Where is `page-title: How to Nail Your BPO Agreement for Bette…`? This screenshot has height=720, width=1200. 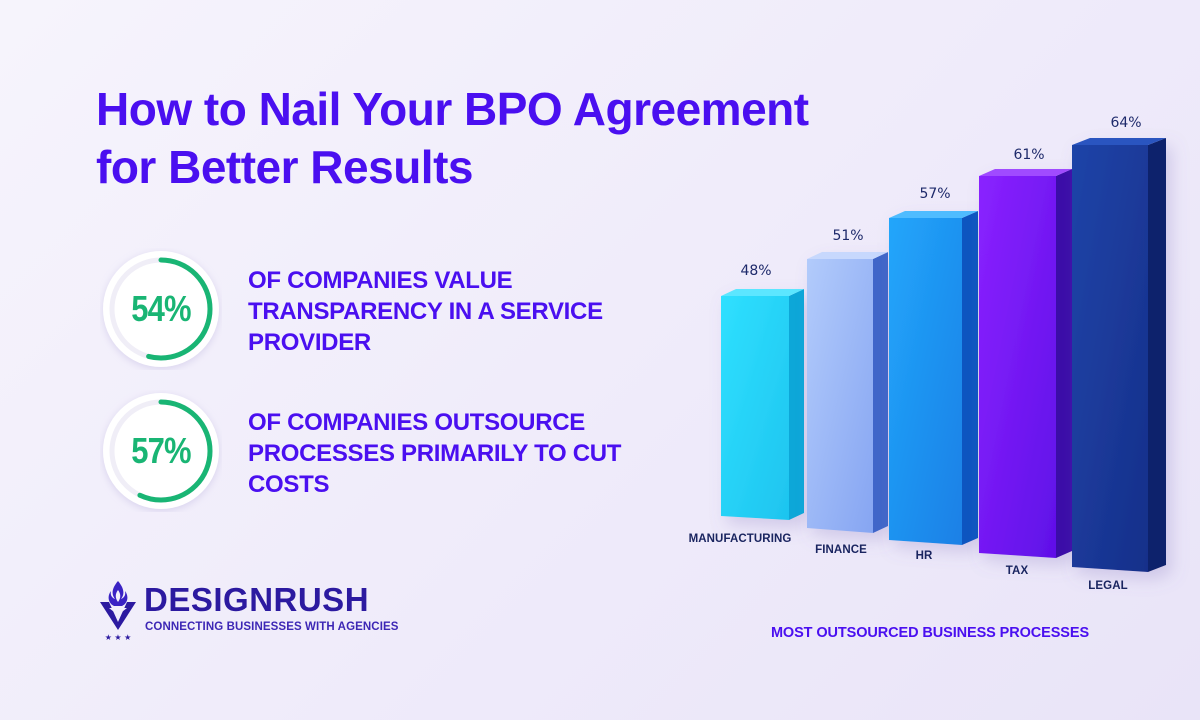
page-title: How to Nail Your BPO Agreement for Bette… is located at coordinates (536, 138).